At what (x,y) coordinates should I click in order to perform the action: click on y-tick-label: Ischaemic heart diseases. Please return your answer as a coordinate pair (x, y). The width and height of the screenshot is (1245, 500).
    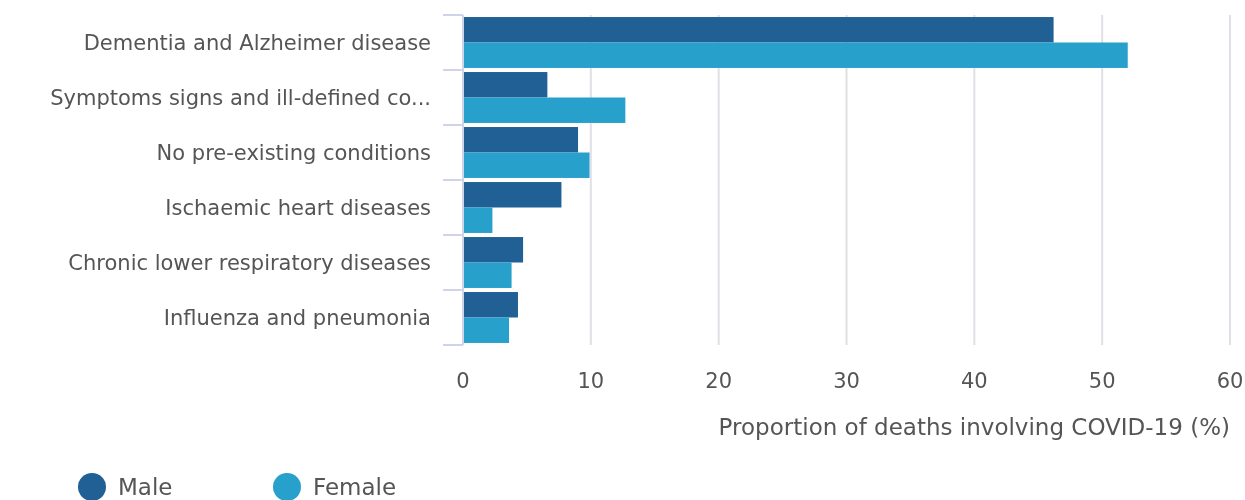
    Looking at the image, I should click on (298, 207).